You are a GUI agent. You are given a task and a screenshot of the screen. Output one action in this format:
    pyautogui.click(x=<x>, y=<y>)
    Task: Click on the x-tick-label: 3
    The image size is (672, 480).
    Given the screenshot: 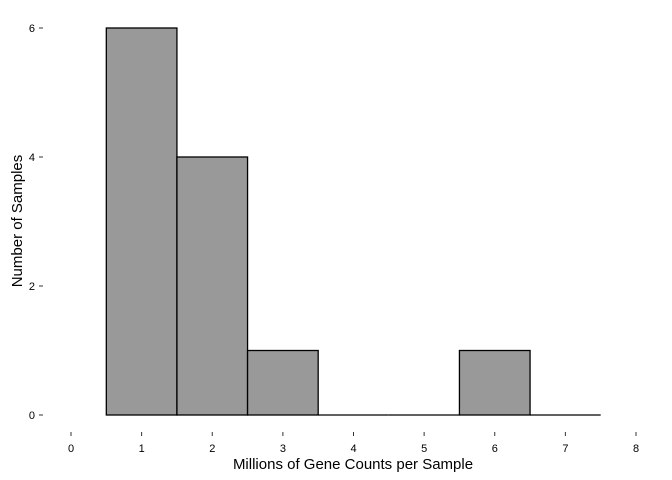 What is the action you would take?
    pyautogui.click(x=283, y=449)
    